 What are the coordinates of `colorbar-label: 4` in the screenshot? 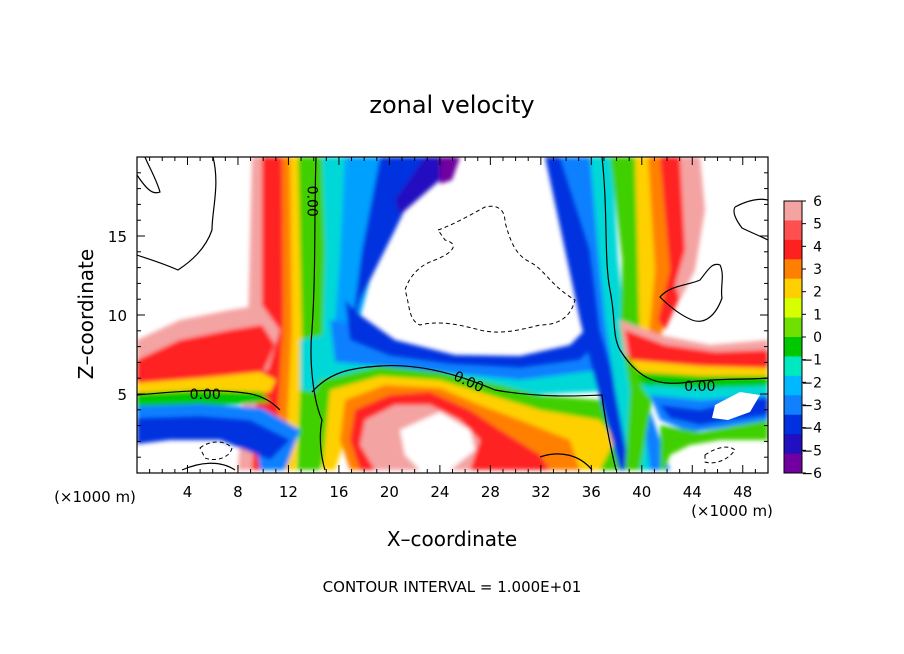 It's located at (817, 247).